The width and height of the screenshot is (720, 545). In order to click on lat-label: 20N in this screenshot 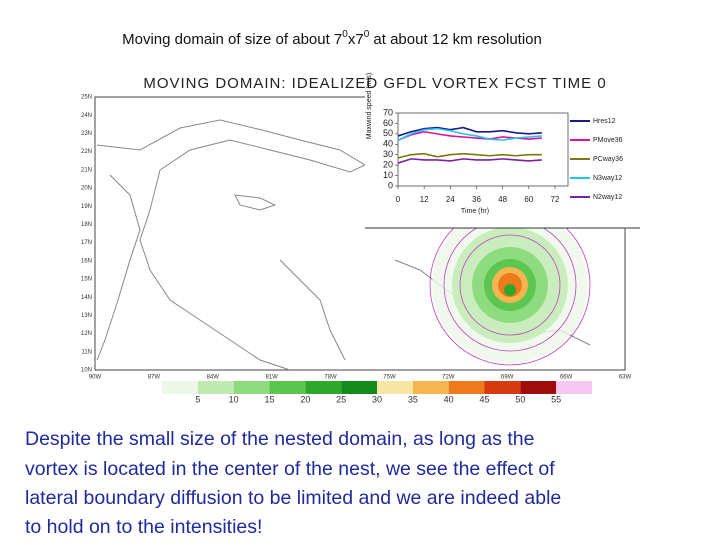, I will do `click(86, 189)`.